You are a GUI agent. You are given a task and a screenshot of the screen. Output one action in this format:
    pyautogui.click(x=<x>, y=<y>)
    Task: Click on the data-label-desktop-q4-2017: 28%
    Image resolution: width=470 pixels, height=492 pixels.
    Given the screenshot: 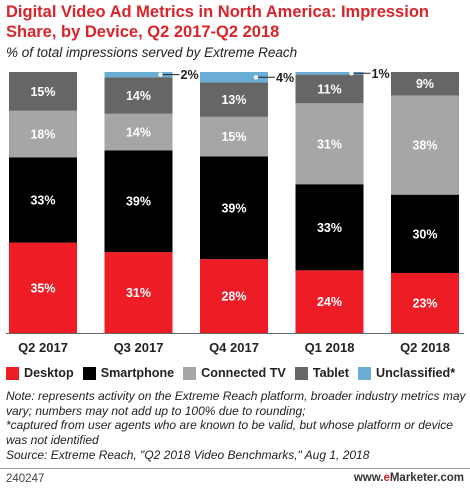 What is the action you would take?
    pyautogui.click(x=233, y=297)
    